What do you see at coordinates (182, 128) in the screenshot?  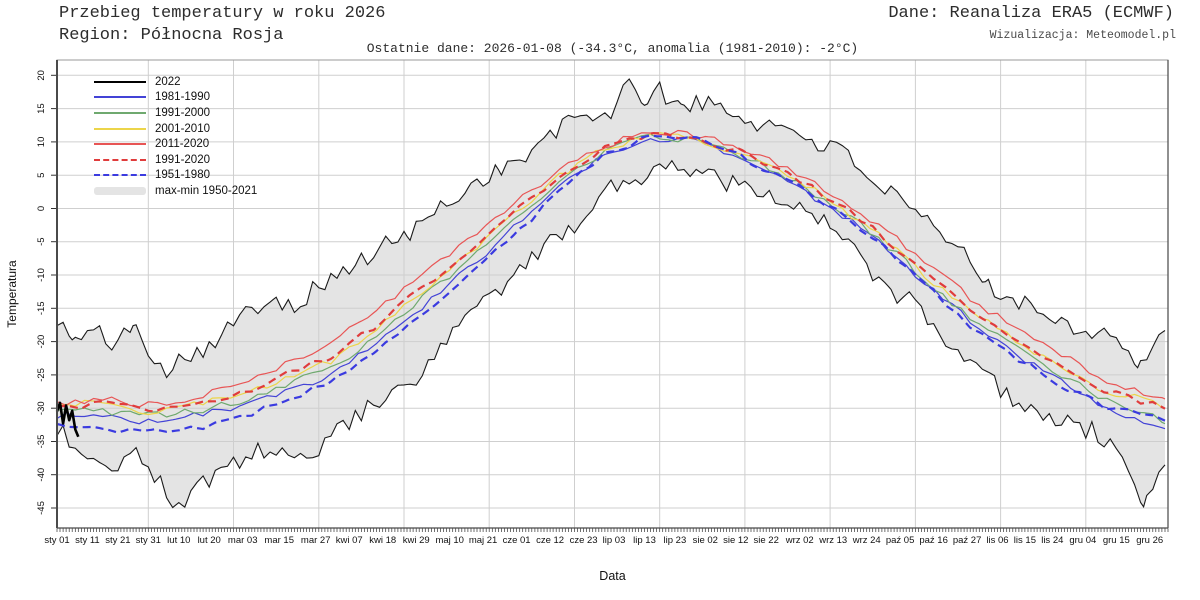 I see `legend-label: 2001-2010` at bounding box center [182, 128].